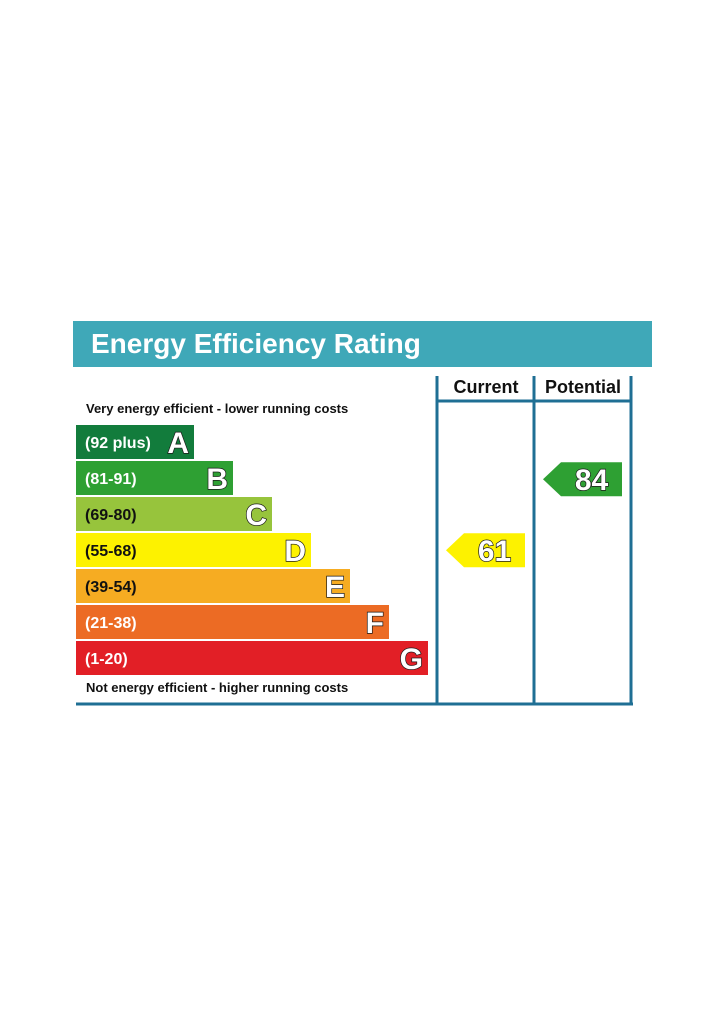 The image size is (715, 1033). I want to click on band-a-bar, so click(135, 442).